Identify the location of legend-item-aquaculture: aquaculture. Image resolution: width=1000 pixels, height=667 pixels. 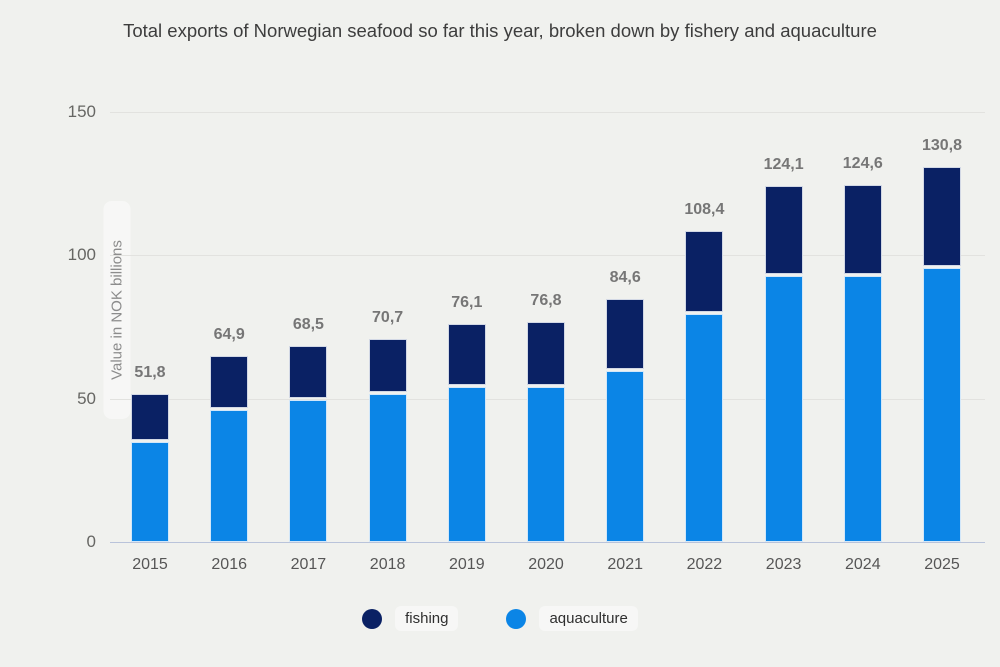
(572, 618).